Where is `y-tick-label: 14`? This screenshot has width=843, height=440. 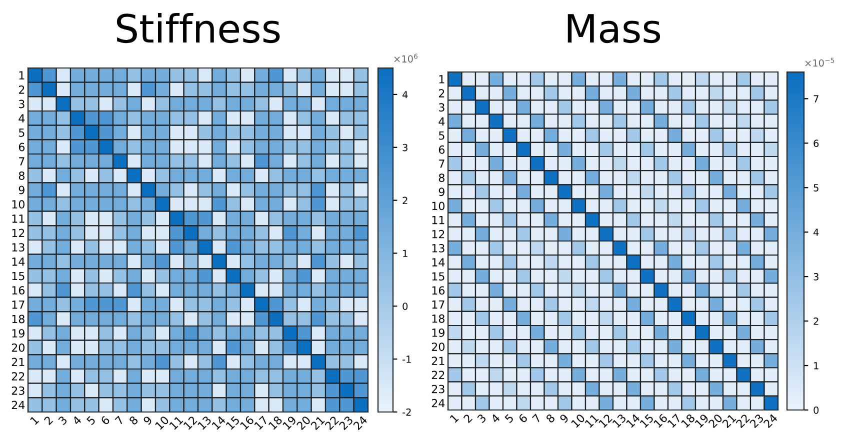
y-tick-label: 14 is located at coordinates (438, 262).